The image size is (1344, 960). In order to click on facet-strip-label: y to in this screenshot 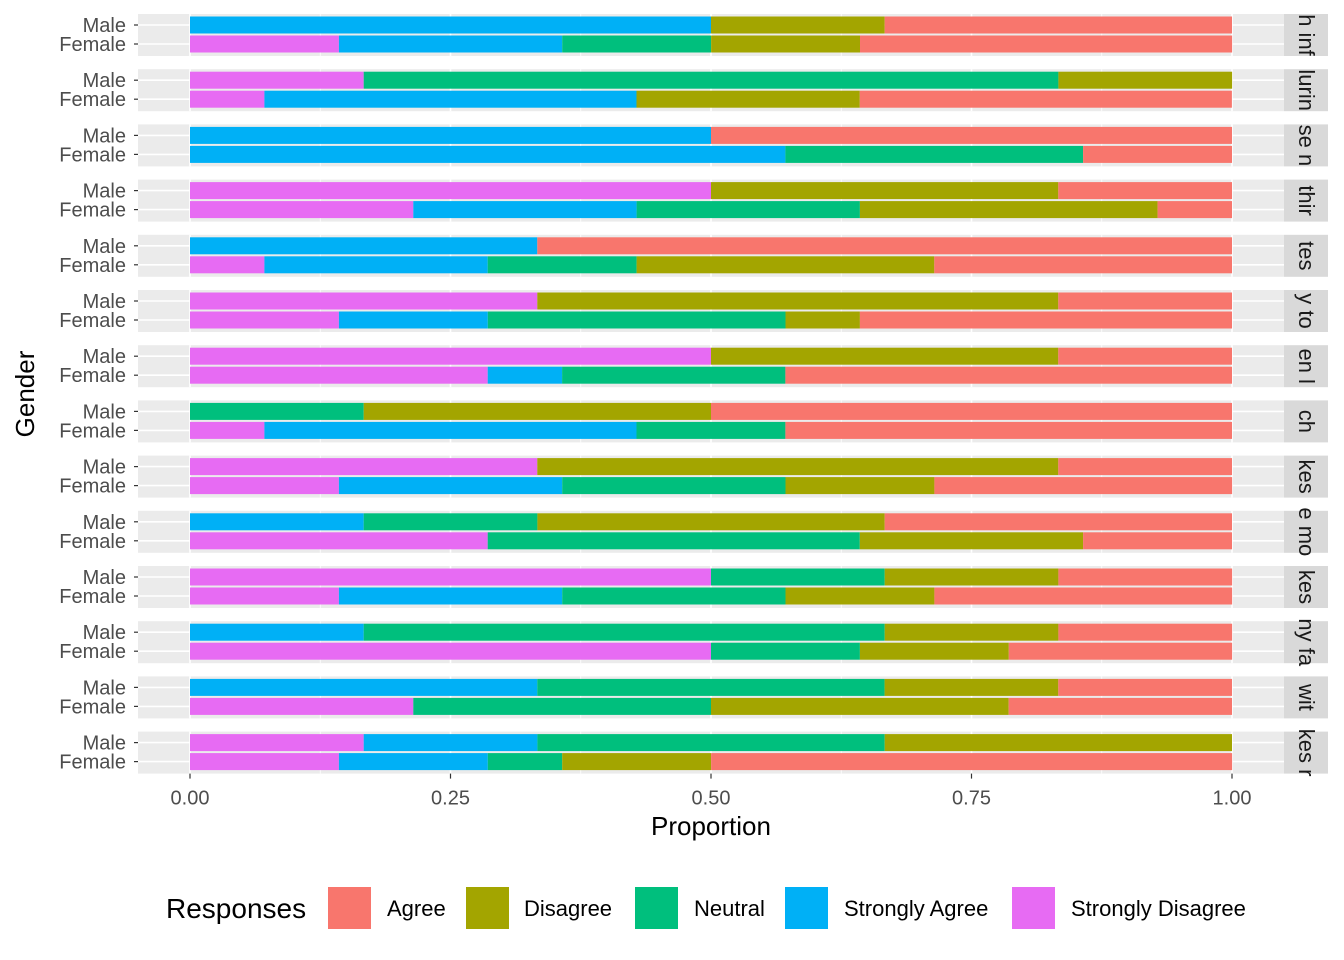, I will do `click(1306, 310)`.